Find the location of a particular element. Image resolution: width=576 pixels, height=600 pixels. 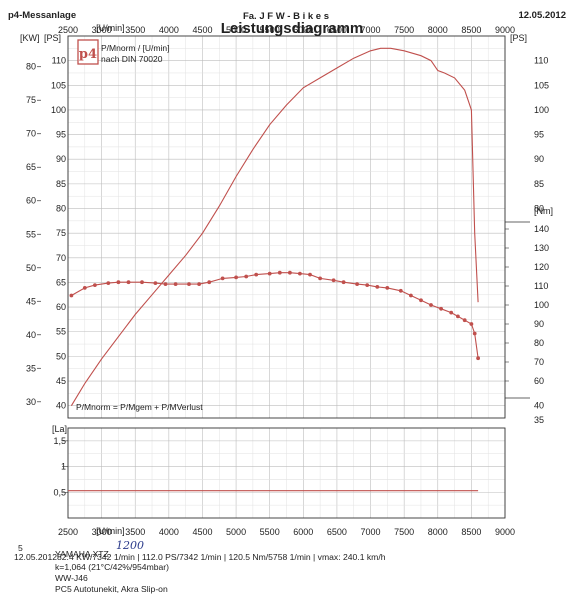

x-tick-label-bottom: 3000 is located at coordinates (102, 532).